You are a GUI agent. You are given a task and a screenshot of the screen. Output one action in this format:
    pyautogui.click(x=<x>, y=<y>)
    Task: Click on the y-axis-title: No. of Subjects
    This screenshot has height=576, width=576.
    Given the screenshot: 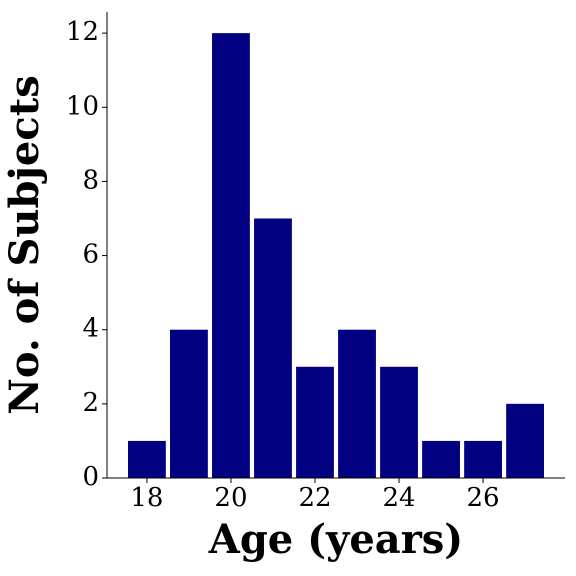 What is the action you would take?
    pyautogui.click(x=24, y=244)
    